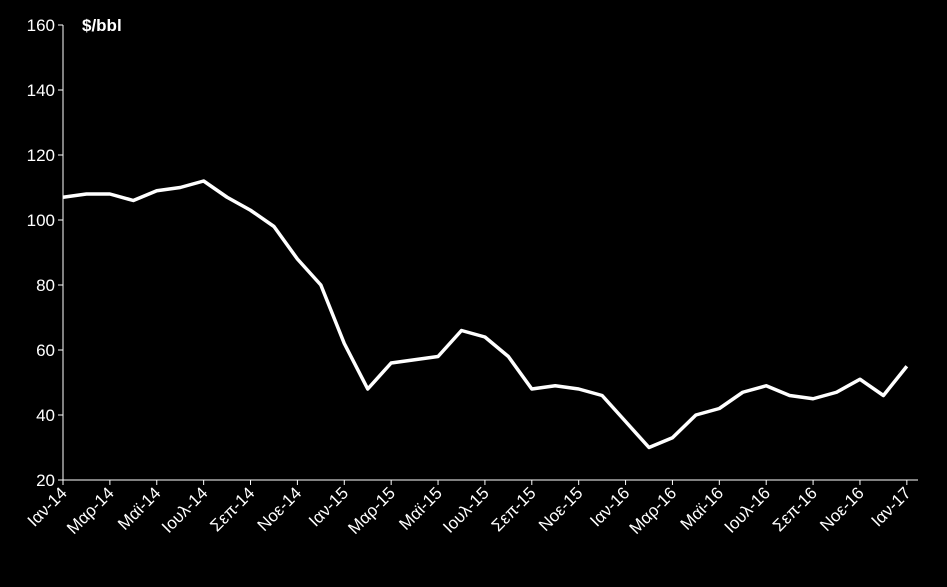 Image resolution: width=947 pixels, height=587 pixels. I want to click on x-tick-label: Σεπ-15, so click(514, 509).